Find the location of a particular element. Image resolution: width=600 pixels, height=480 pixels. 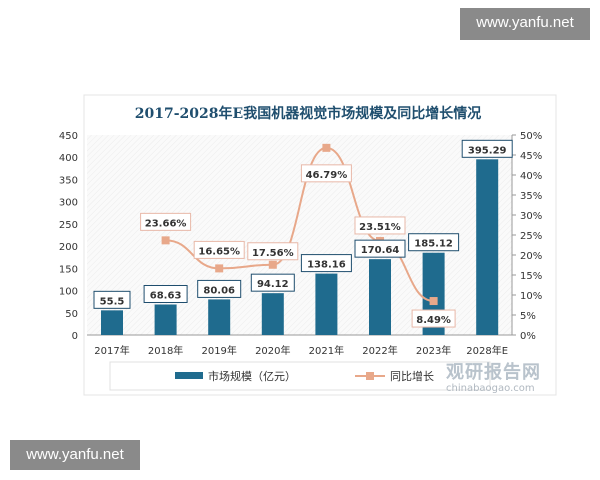

x-tick: 2020年 is located at coordinates (272, 350).